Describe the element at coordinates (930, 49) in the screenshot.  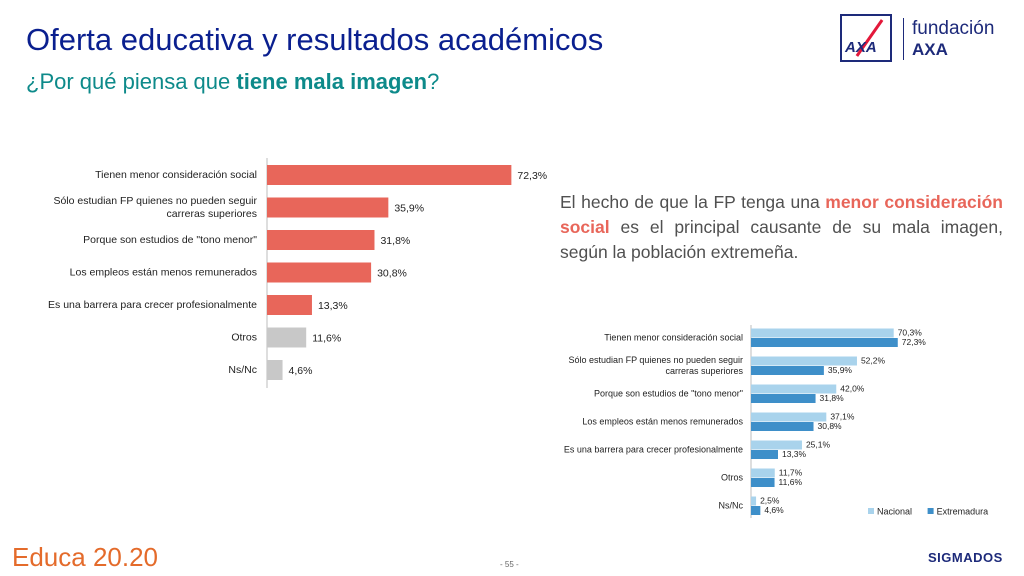
I see `logo-axa-text: AXA` at that location.